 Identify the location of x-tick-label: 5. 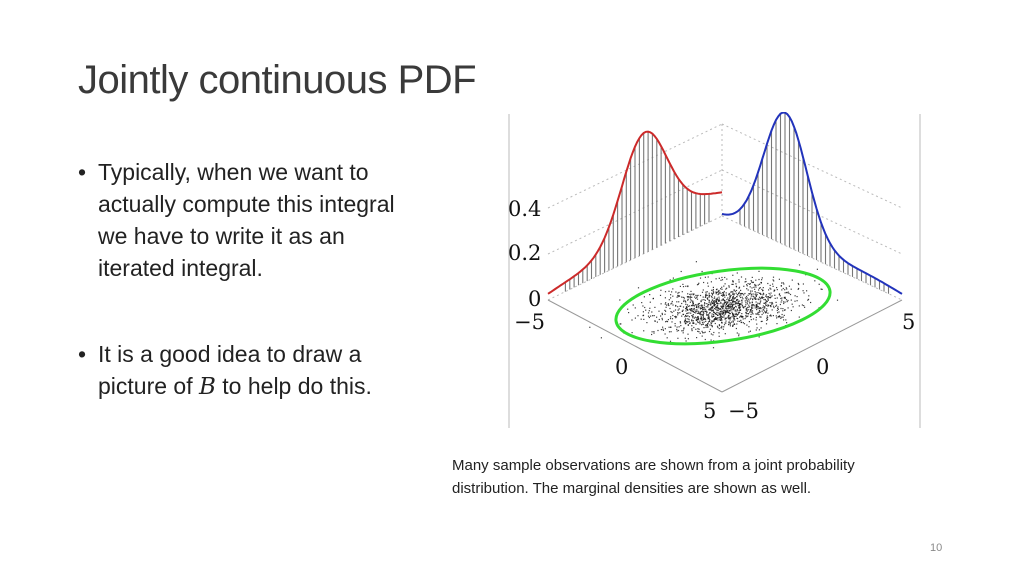
(709, 411).